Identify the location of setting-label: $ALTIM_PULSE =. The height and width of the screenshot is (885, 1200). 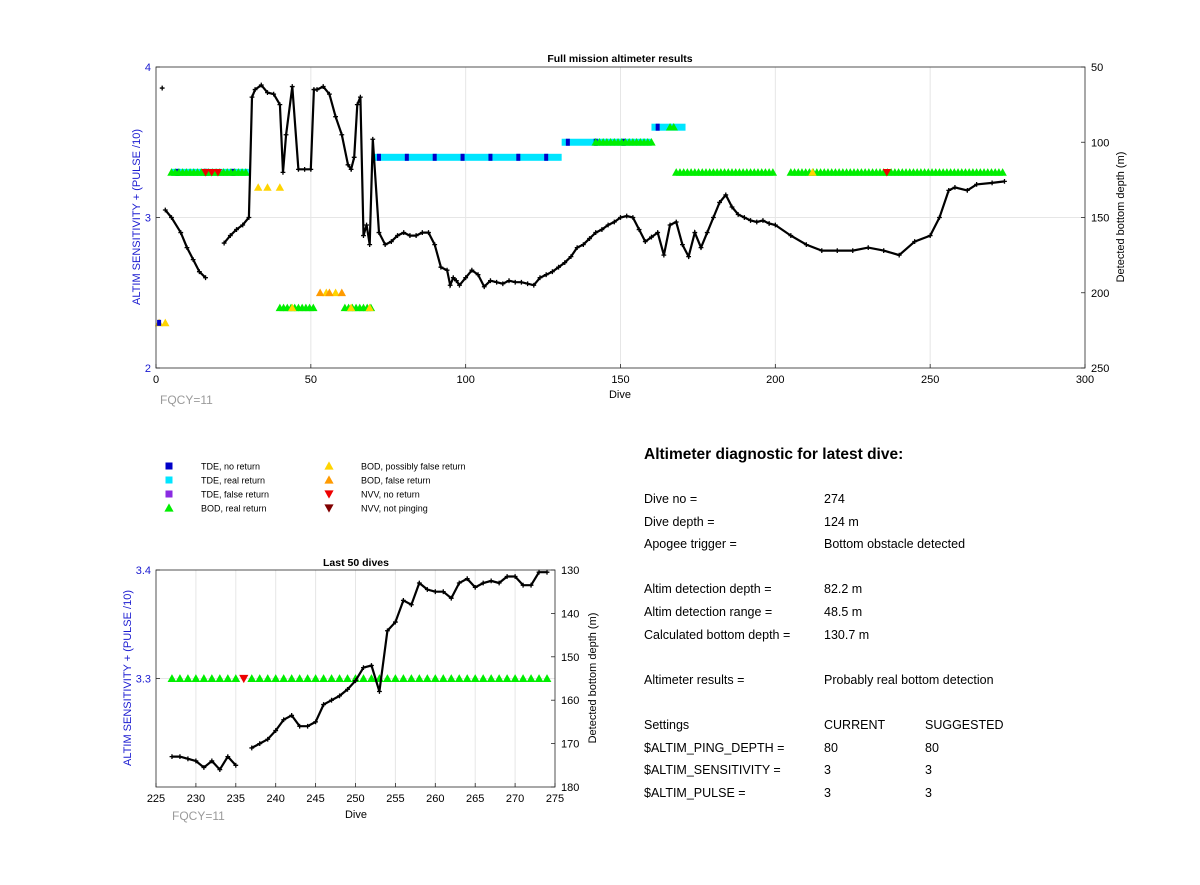
(695, 792).